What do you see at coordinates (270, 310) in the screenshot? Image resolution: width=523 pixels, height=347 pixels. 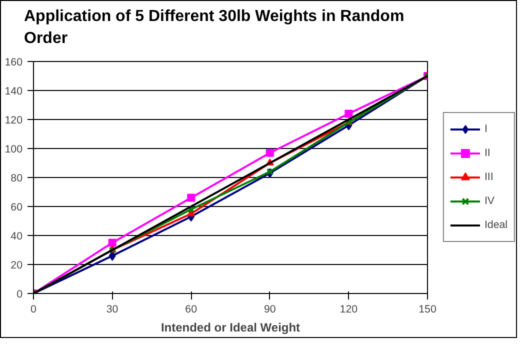 I see `x-tick-label: 90` at bounding box center [270, 310].